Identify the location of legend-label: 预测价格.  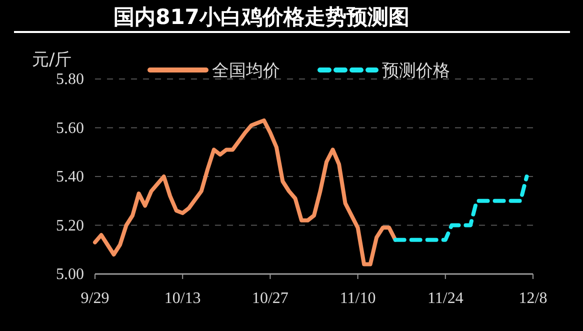
(416, 71).